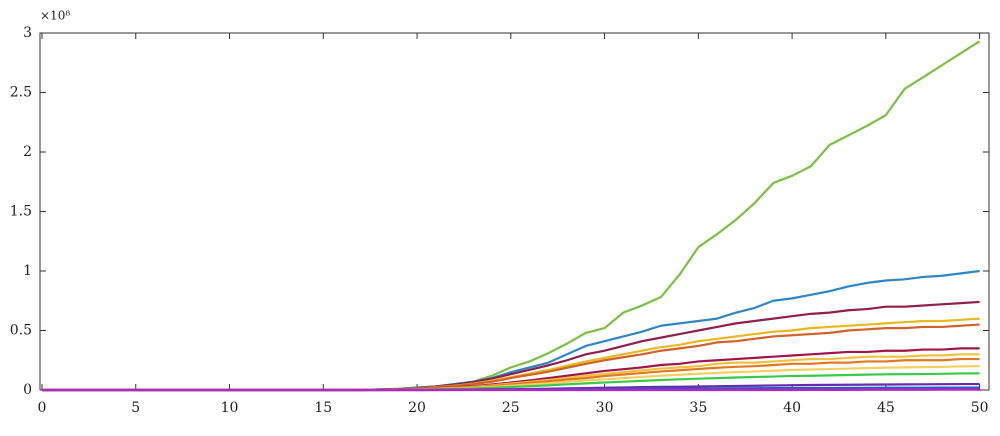 The image size is (1000, 436). Describe the element at coordinates (605, 408) in the screenshot. I see `x-tick-label: 30` at that location.